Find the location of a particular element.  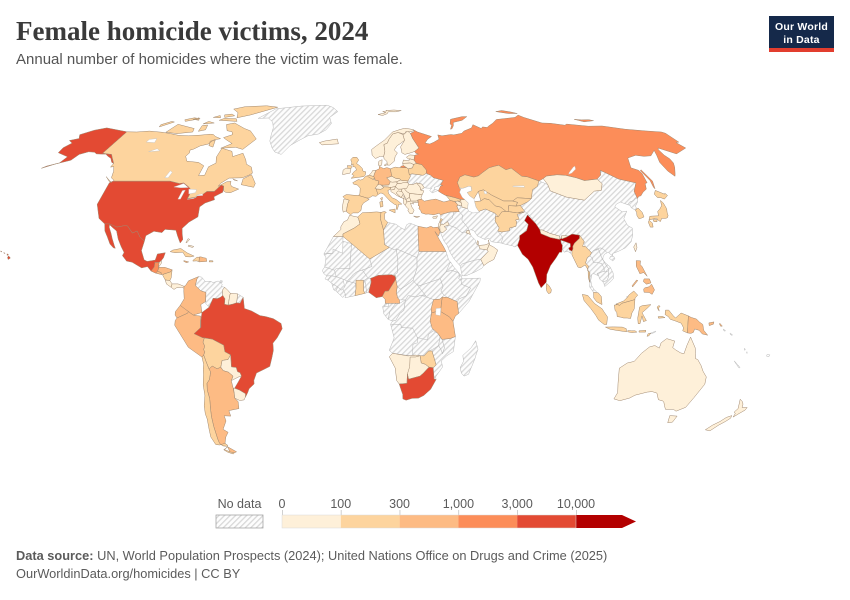

svg-text: 0 is located at coordinates (282, 504).